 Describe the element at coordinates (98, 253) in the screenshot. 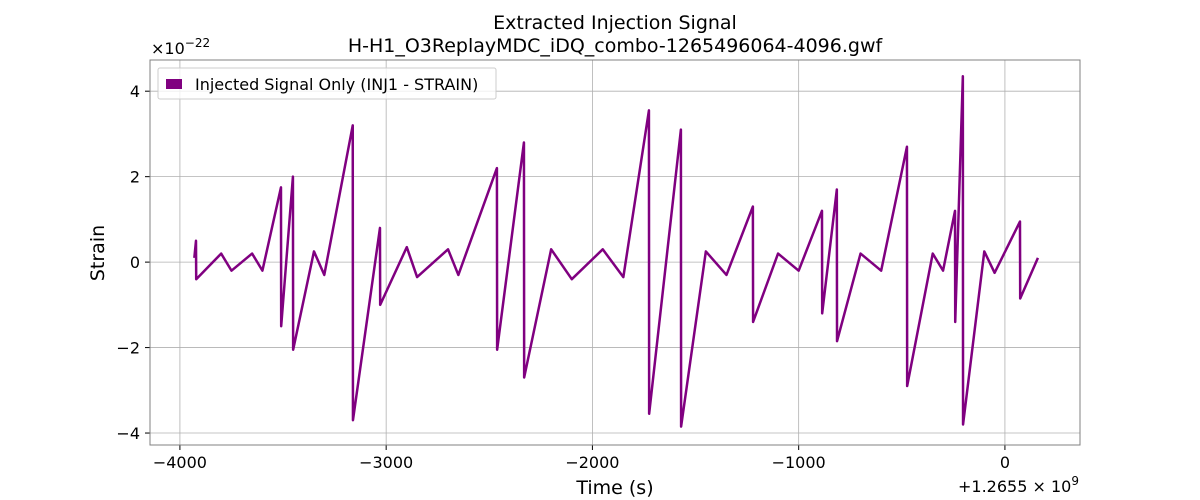

I see `y-axis-label: Strain` at that location.